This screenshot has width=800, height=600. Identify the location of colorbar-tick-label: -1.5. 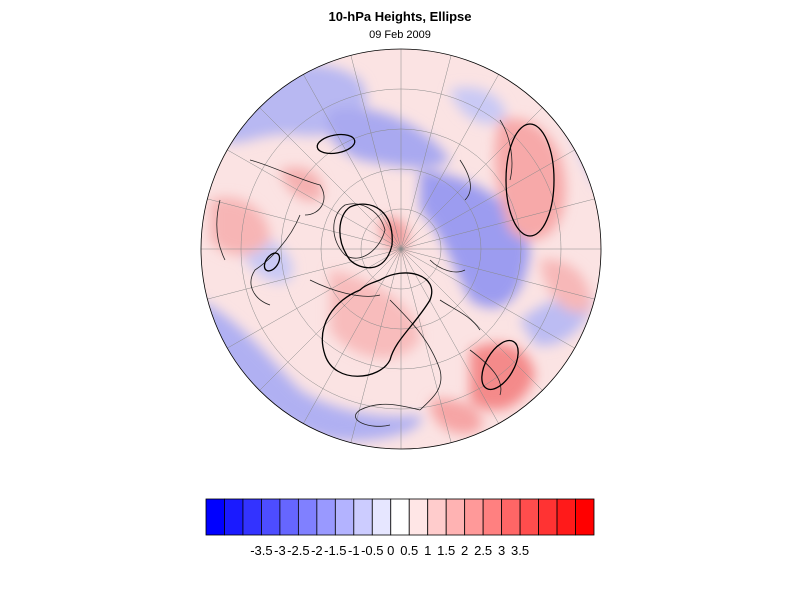
(335, 550).